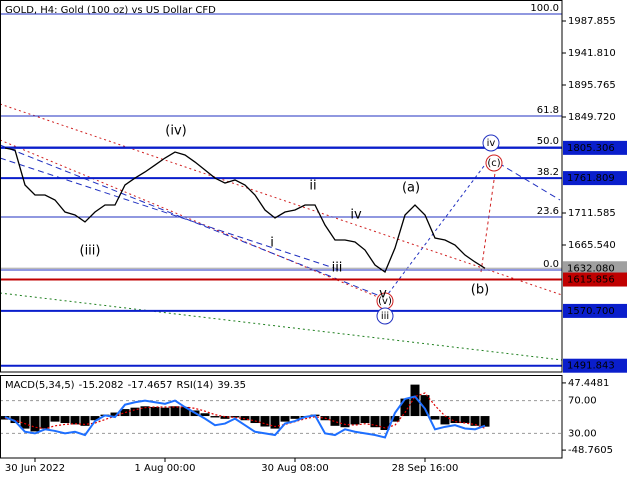 This screenshot has height=480, width=640. What do you see at coordinates (592, 117) in the screenshot?
I see `y-tick-label: 1849.720` at bounding box center [592, 117].